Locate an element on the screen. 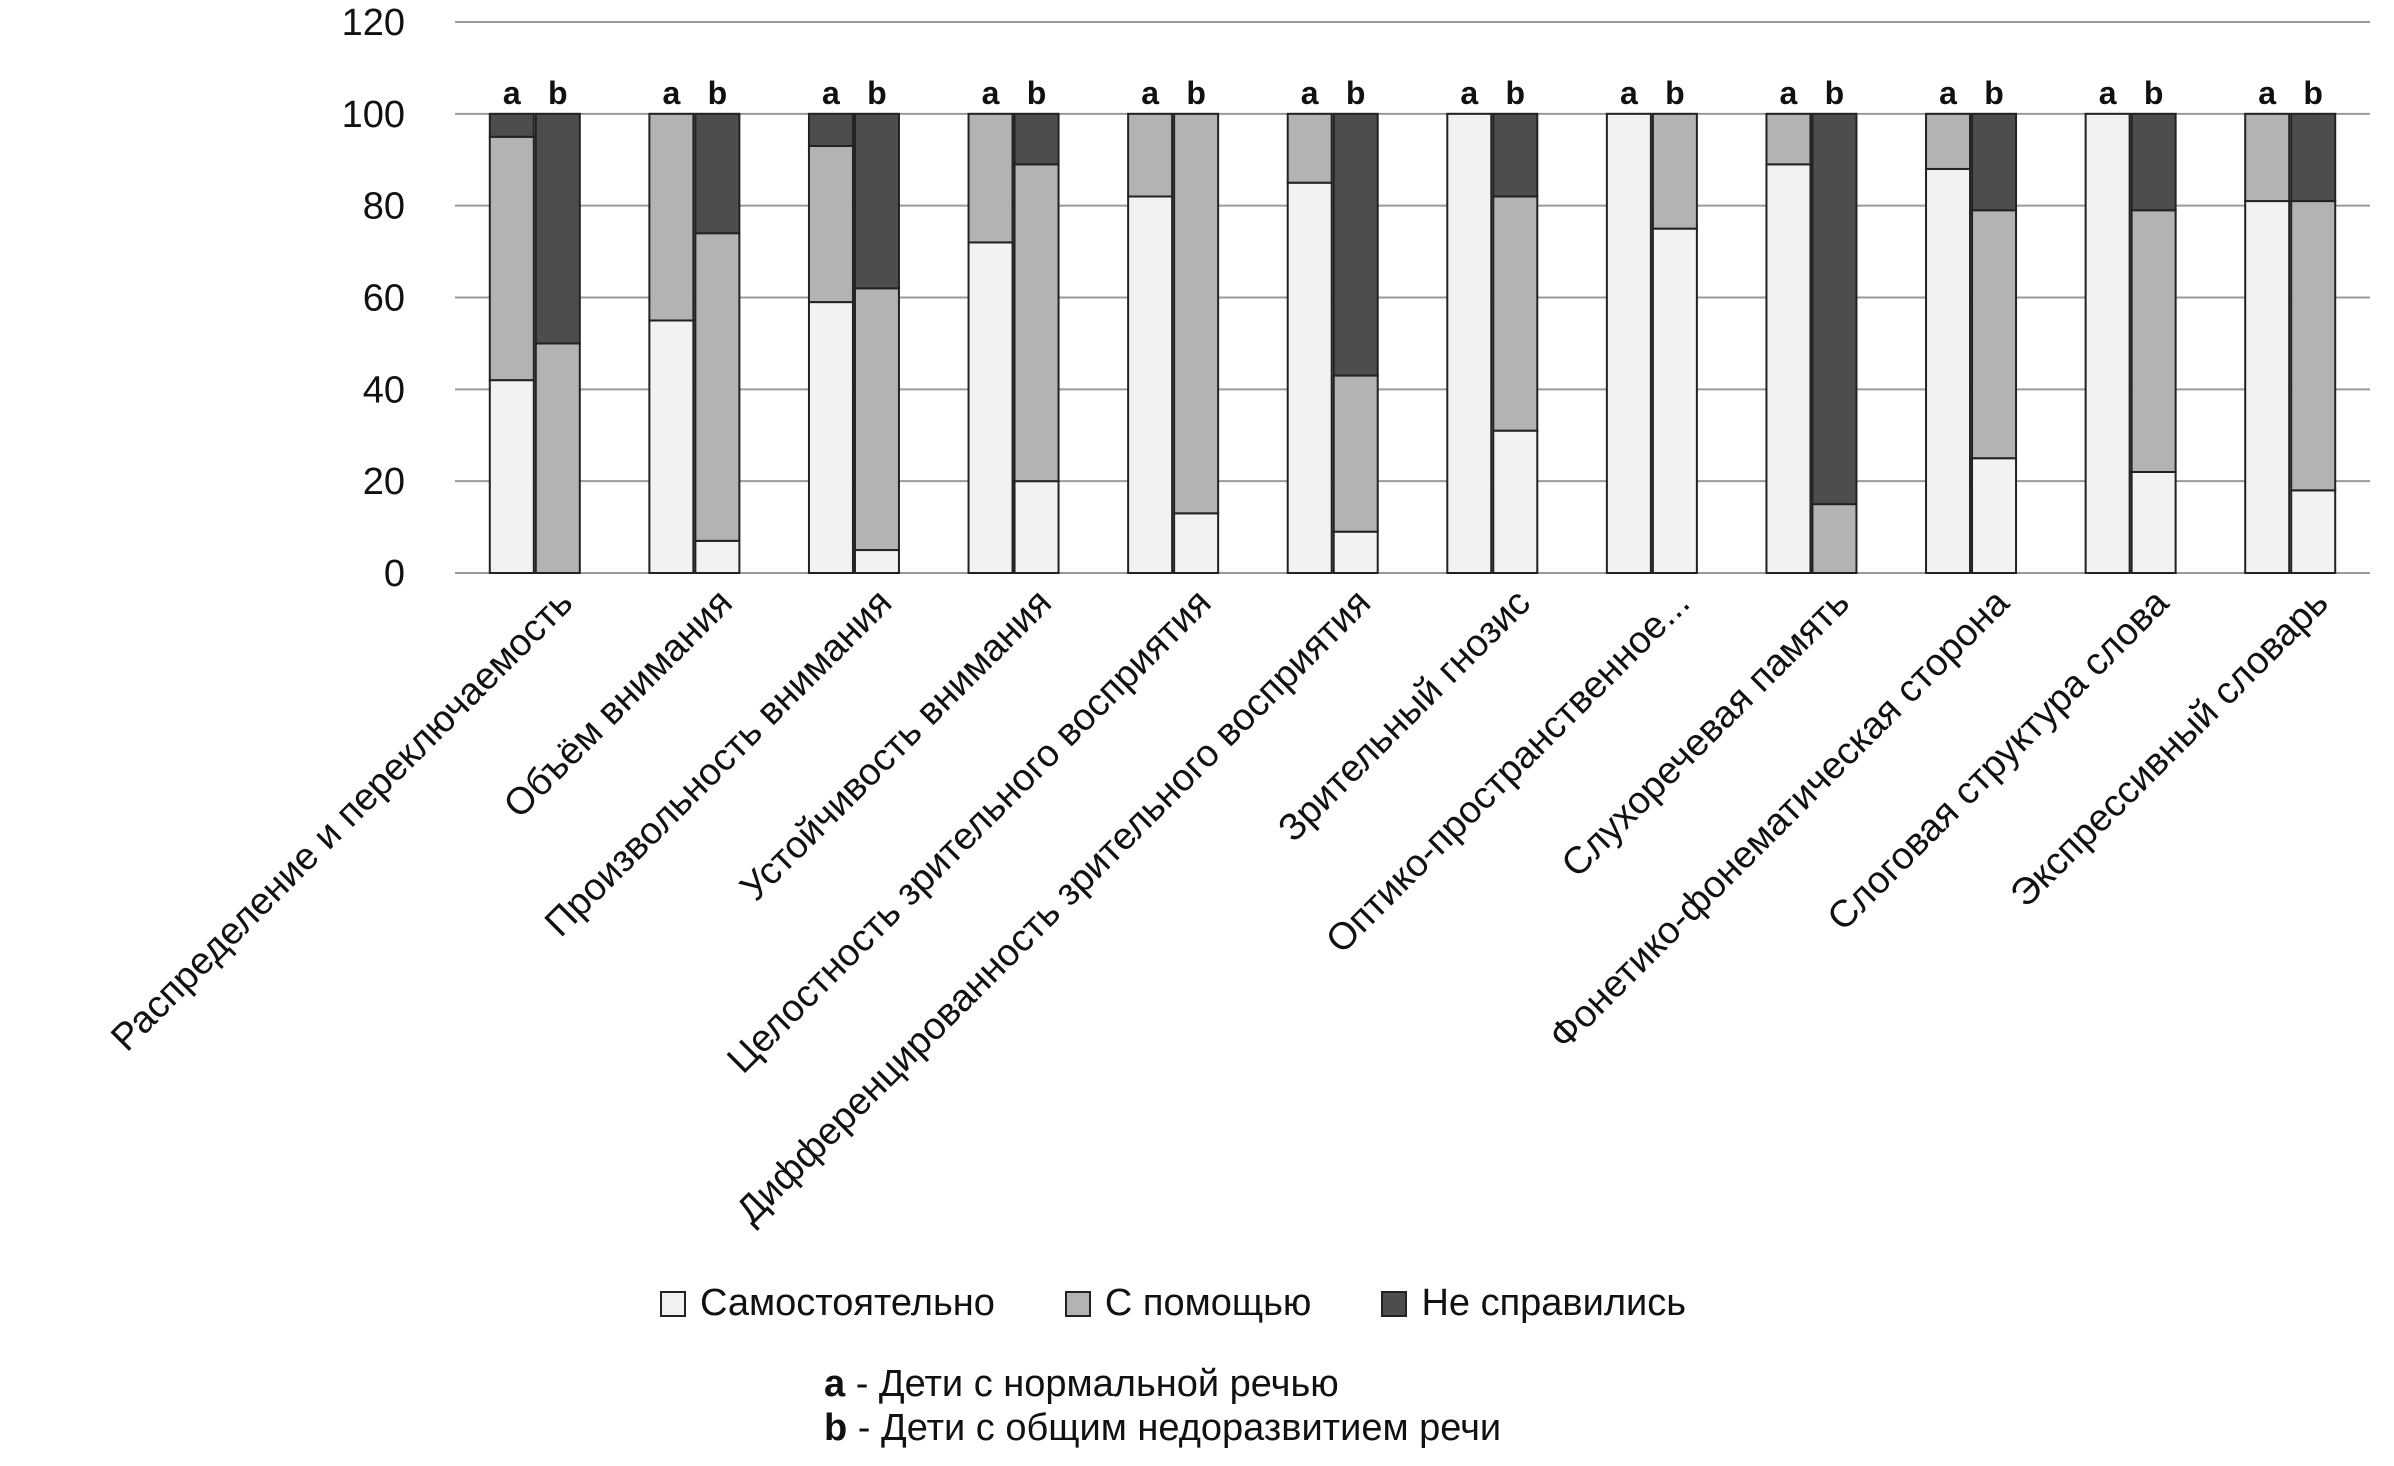 The width and height of the screenshot is (2394, 1466). legend-item-independent: Самостоятельно is located at coordinates (827, 1303).